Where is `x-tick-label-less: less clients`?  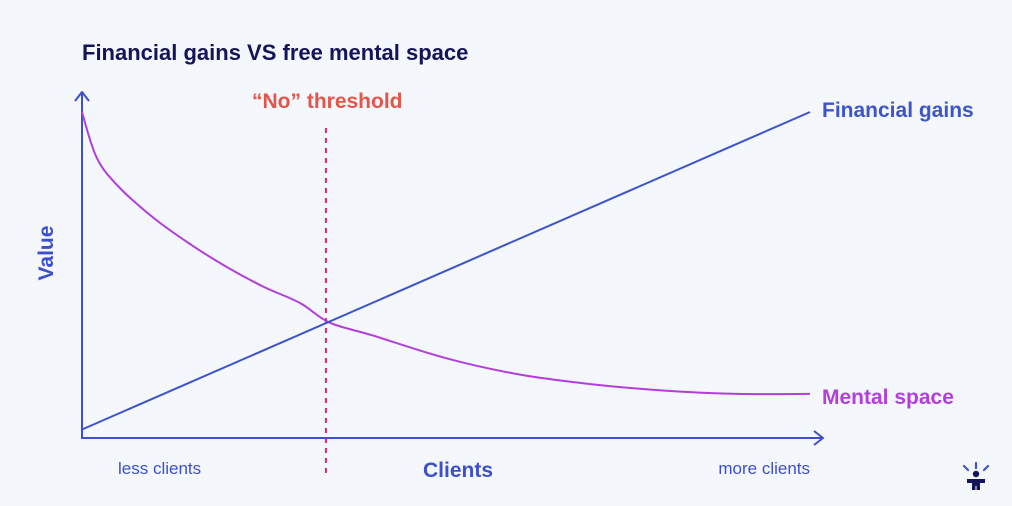 x-tick-label-less: less clients is located at coordinates (159, 468).